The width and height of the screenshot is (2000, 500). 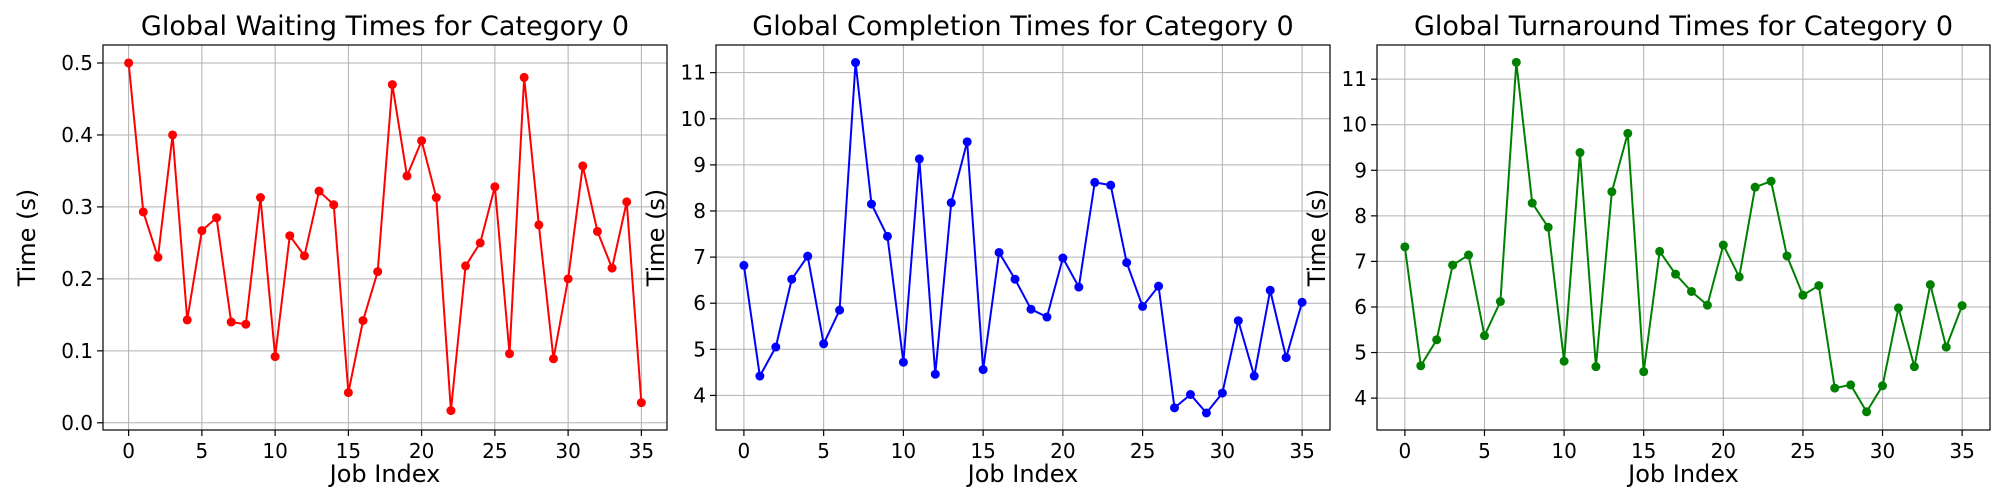 What do you see at coordinates (1360, 216) in the screenshot?
I see `turnaround-y-tick-label: 8` at bounding box center [1360, 216].